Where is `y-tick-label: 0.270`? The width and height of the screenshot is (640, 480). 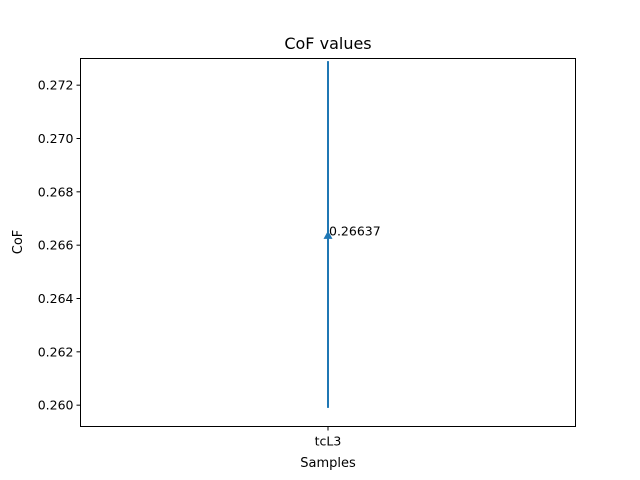 y-tick-label: 0.270 is located at coordinates (56, 138).